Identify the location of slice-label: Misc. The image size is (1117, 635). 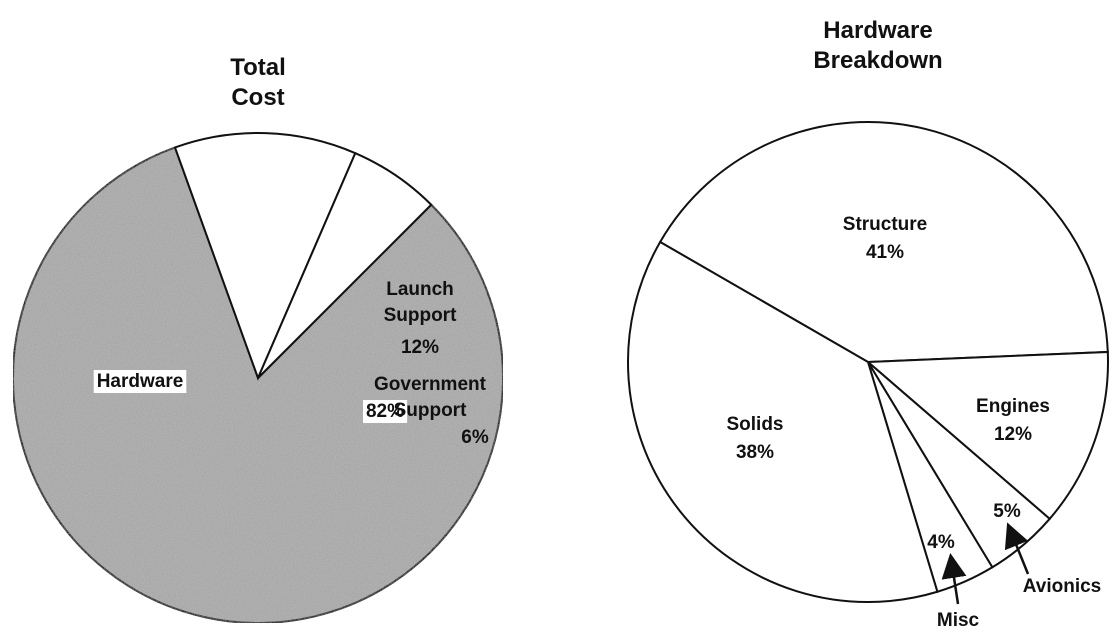
(958, 620).